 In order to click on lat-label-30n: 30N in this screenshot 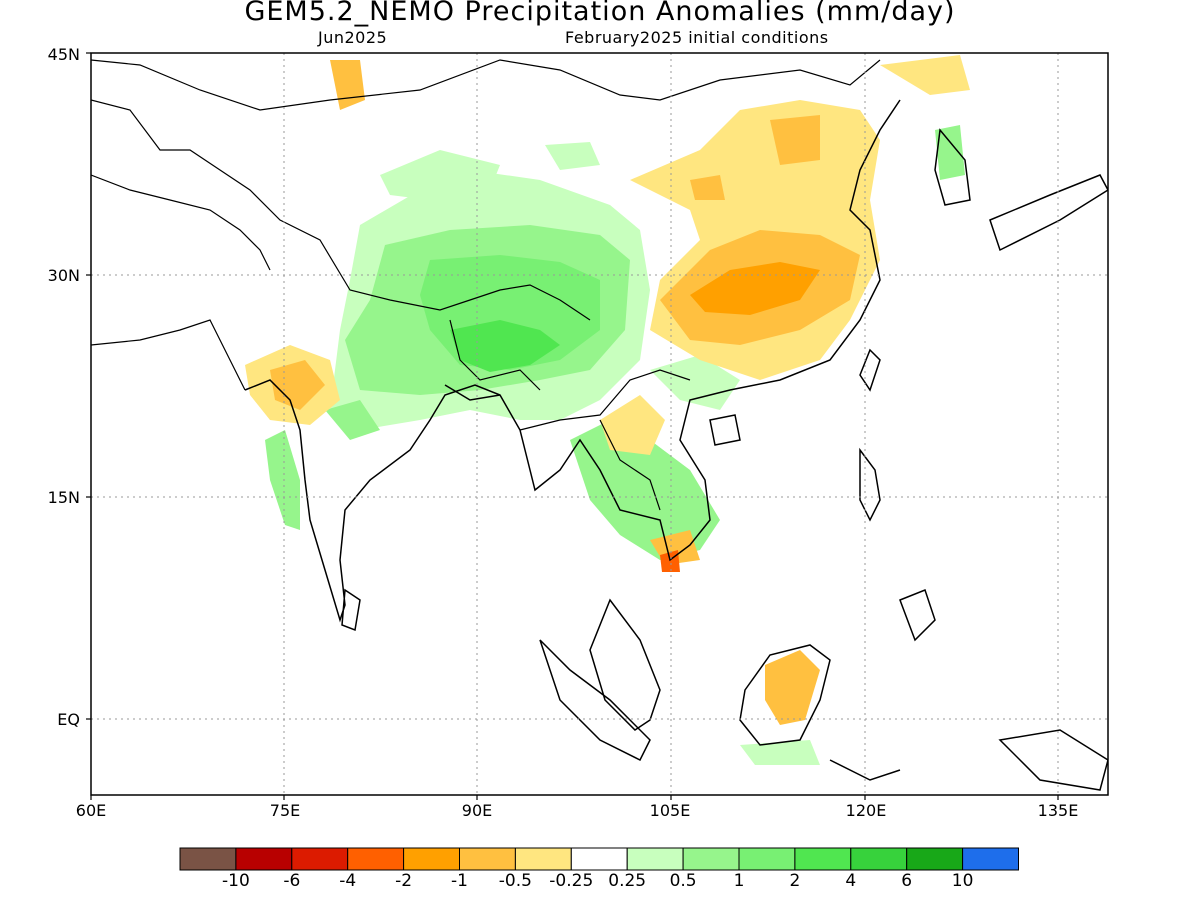, I will do `click(63, 275)`.